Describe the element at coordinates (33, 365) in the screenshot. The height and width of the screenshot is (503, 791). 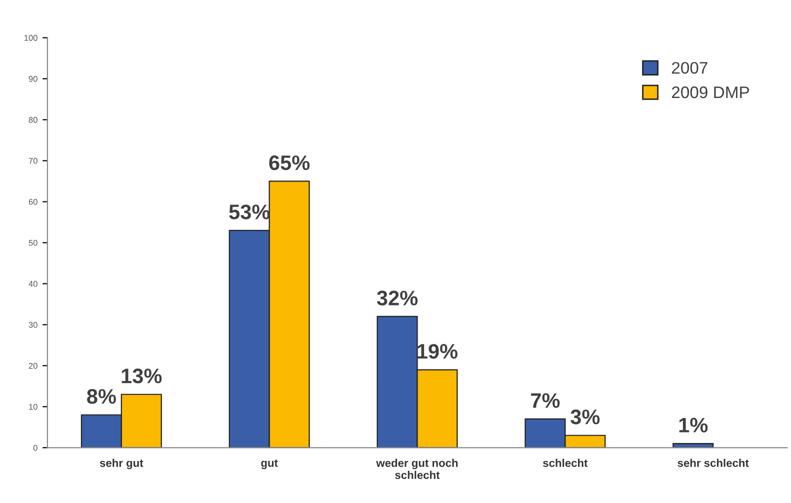
I see `y-tick-label: 20` at that location.